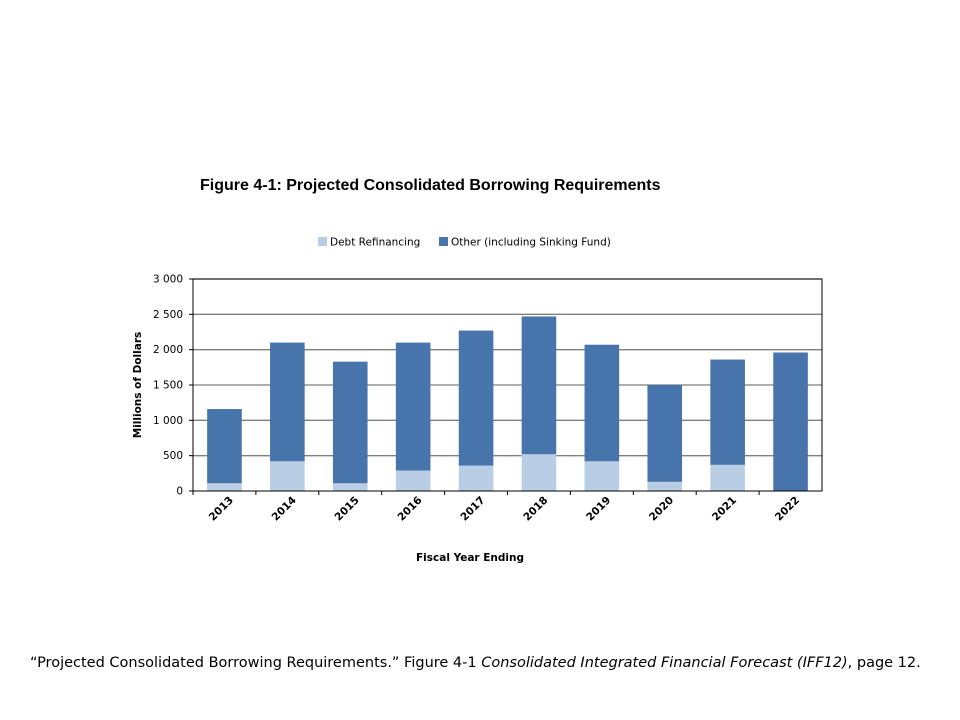  I want to click on x-tick-label: 2018, so click(535, 508).